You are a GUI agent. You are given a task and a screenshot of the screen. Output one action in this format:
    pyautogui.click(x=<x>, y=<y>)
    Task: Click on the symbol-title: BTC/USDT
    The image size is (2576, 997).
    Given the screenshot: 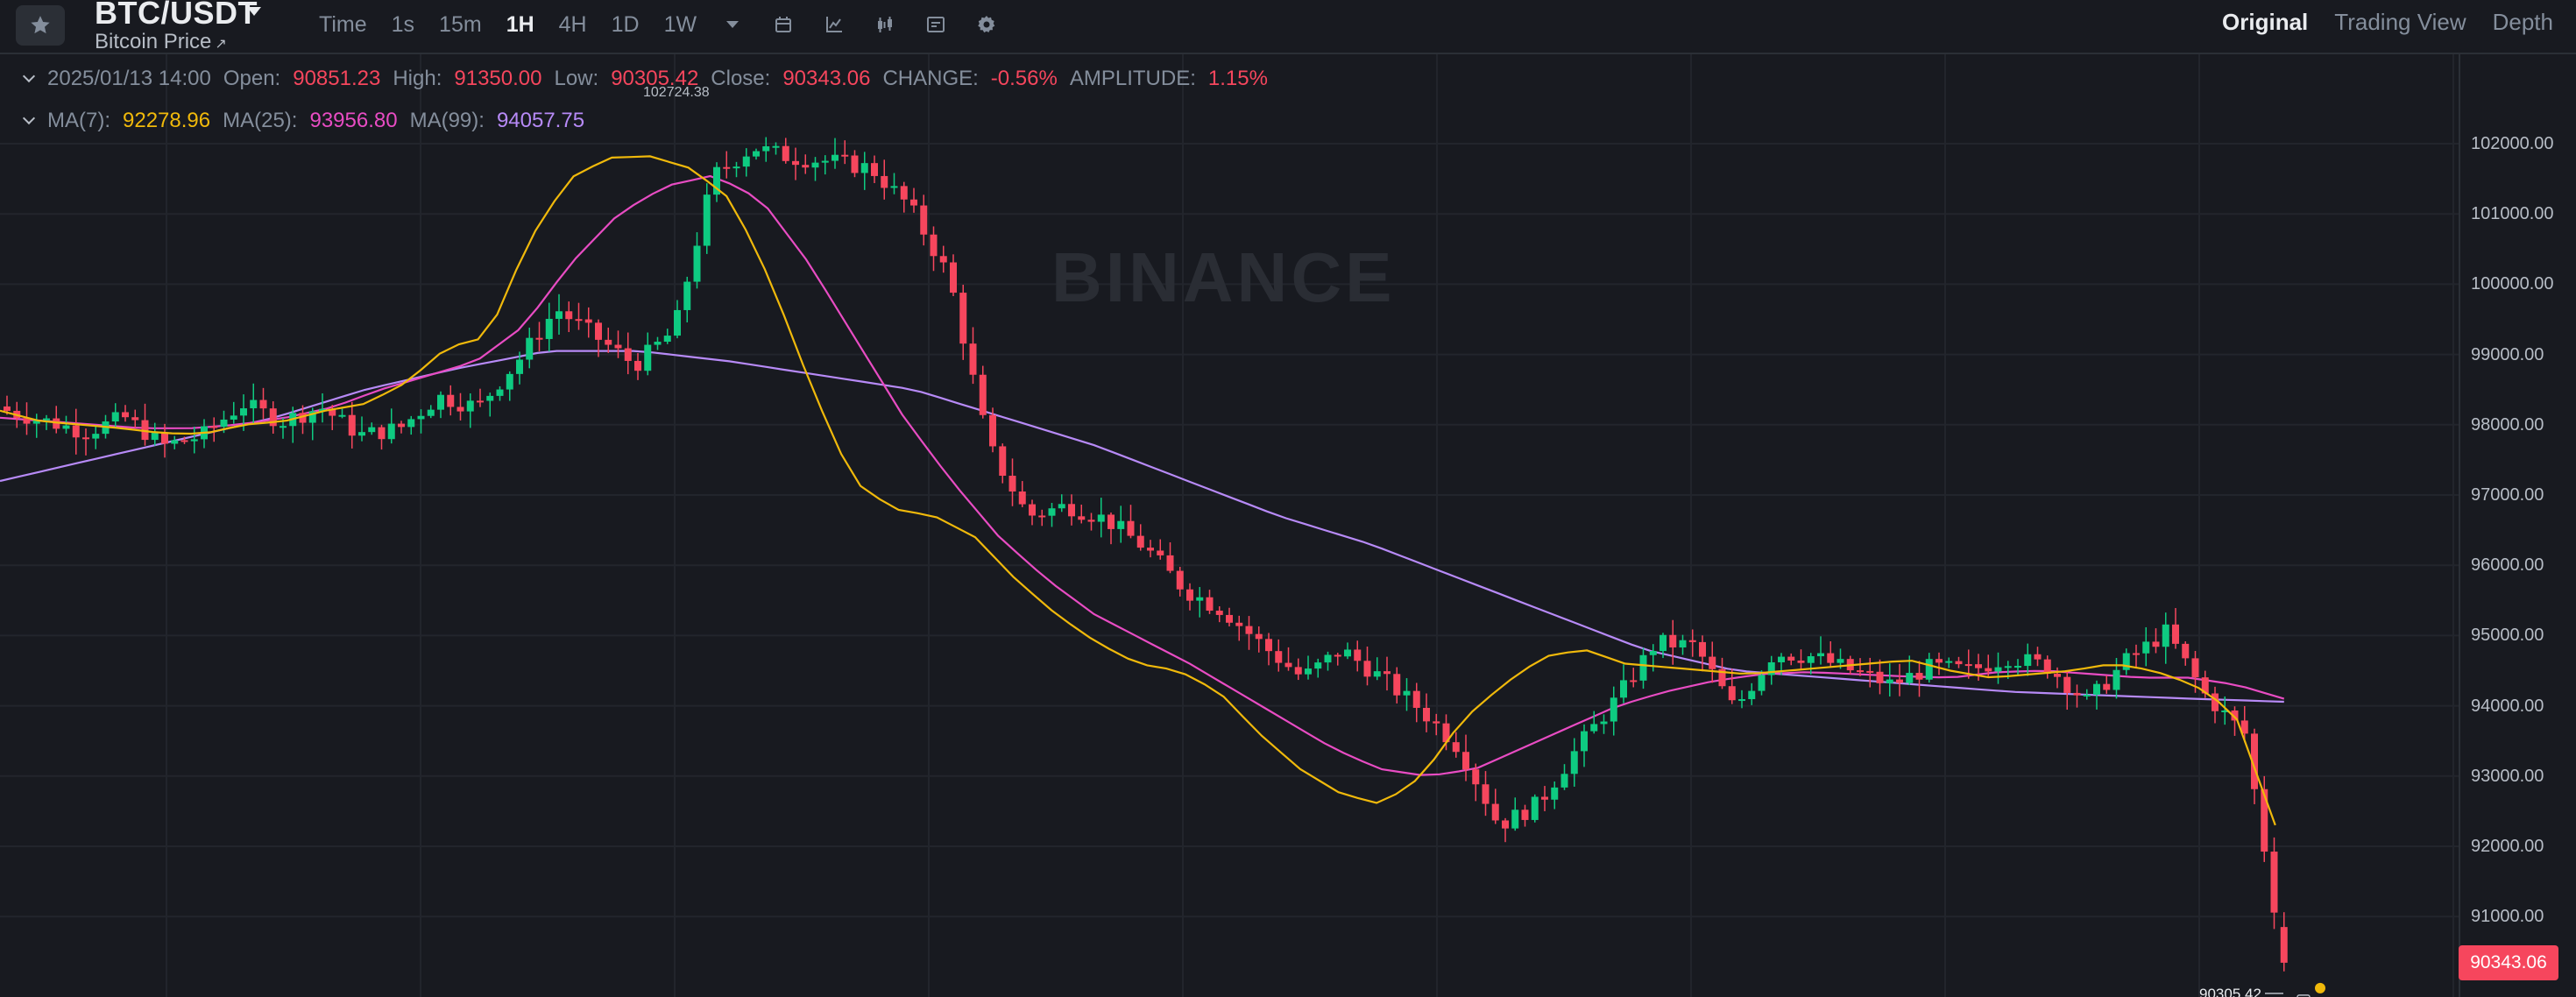 What is the action you would take?
    pyautogui.click(x=176, y=15)
    